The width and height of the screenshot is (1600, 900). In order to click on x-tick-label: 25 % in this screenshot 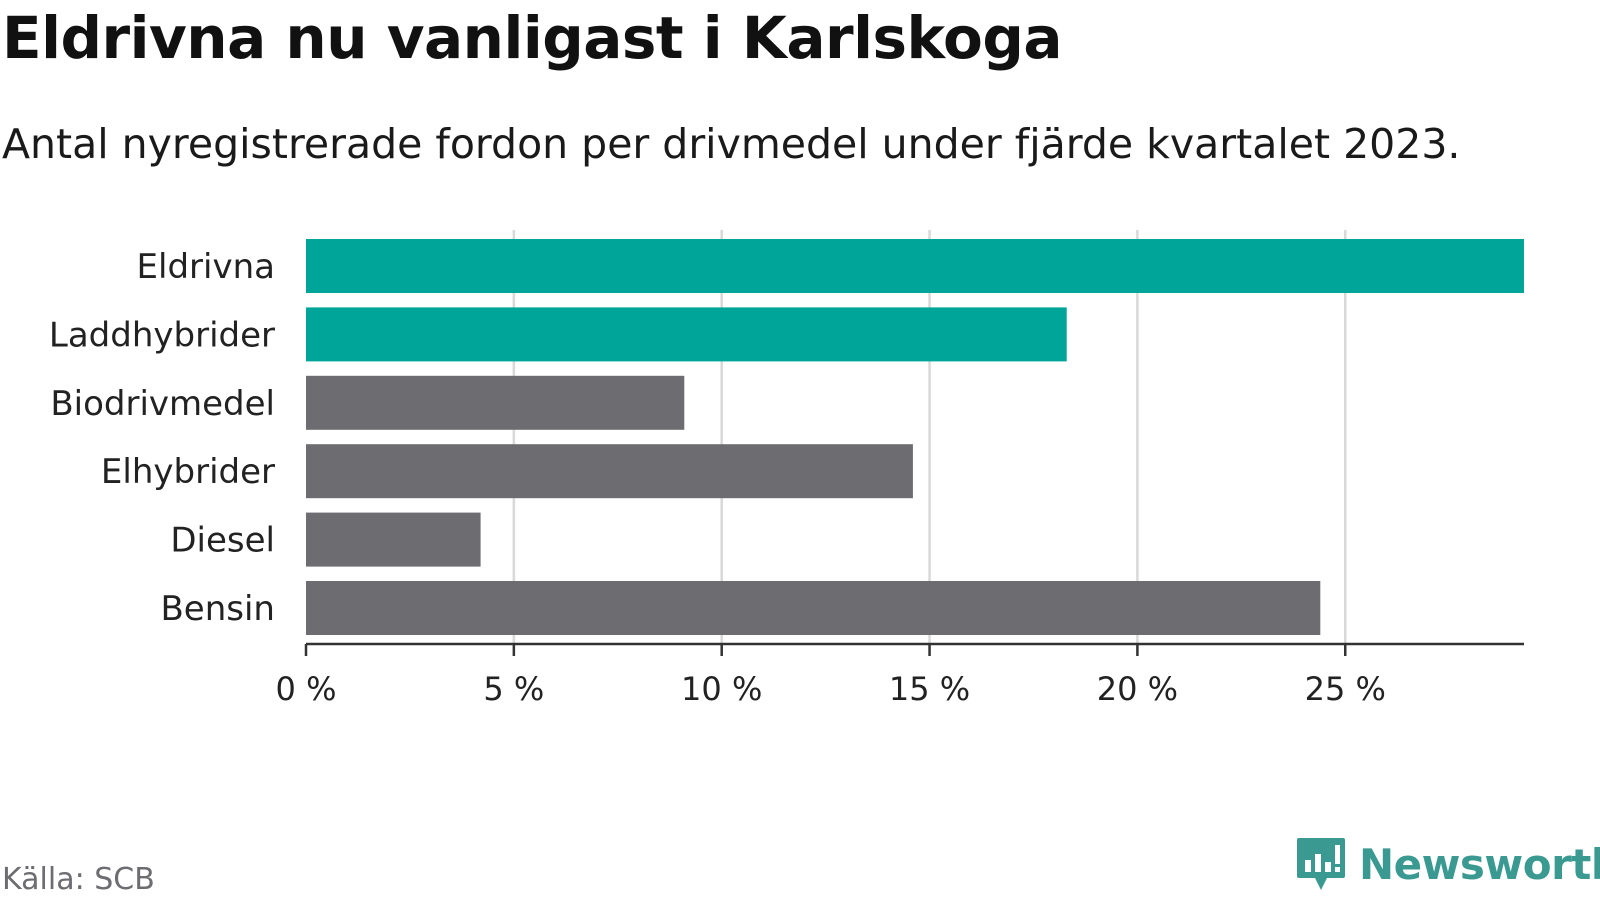, I will do `click(1345, 689)`.